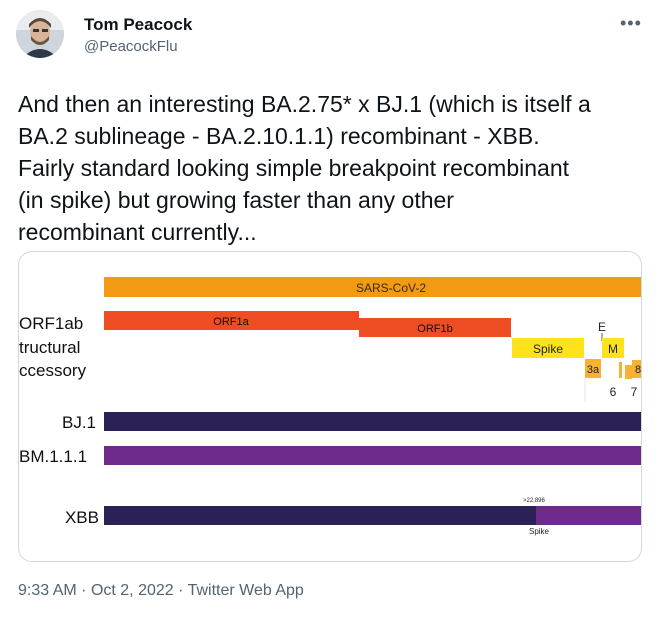 The height and width of the screenshot is (623, 661). Describe the element at coordinates (245, 590) in the screenshot. I see `tweet-source: Twitter Web App` at that location.